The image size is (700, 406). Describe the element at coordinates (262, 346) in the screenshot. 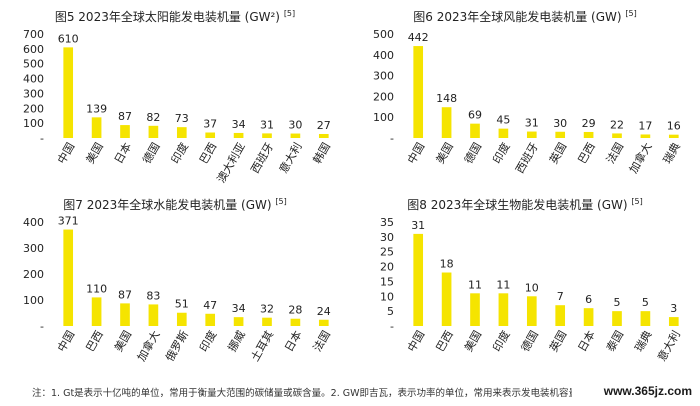

I see `category-label: 土耳其` at that location.